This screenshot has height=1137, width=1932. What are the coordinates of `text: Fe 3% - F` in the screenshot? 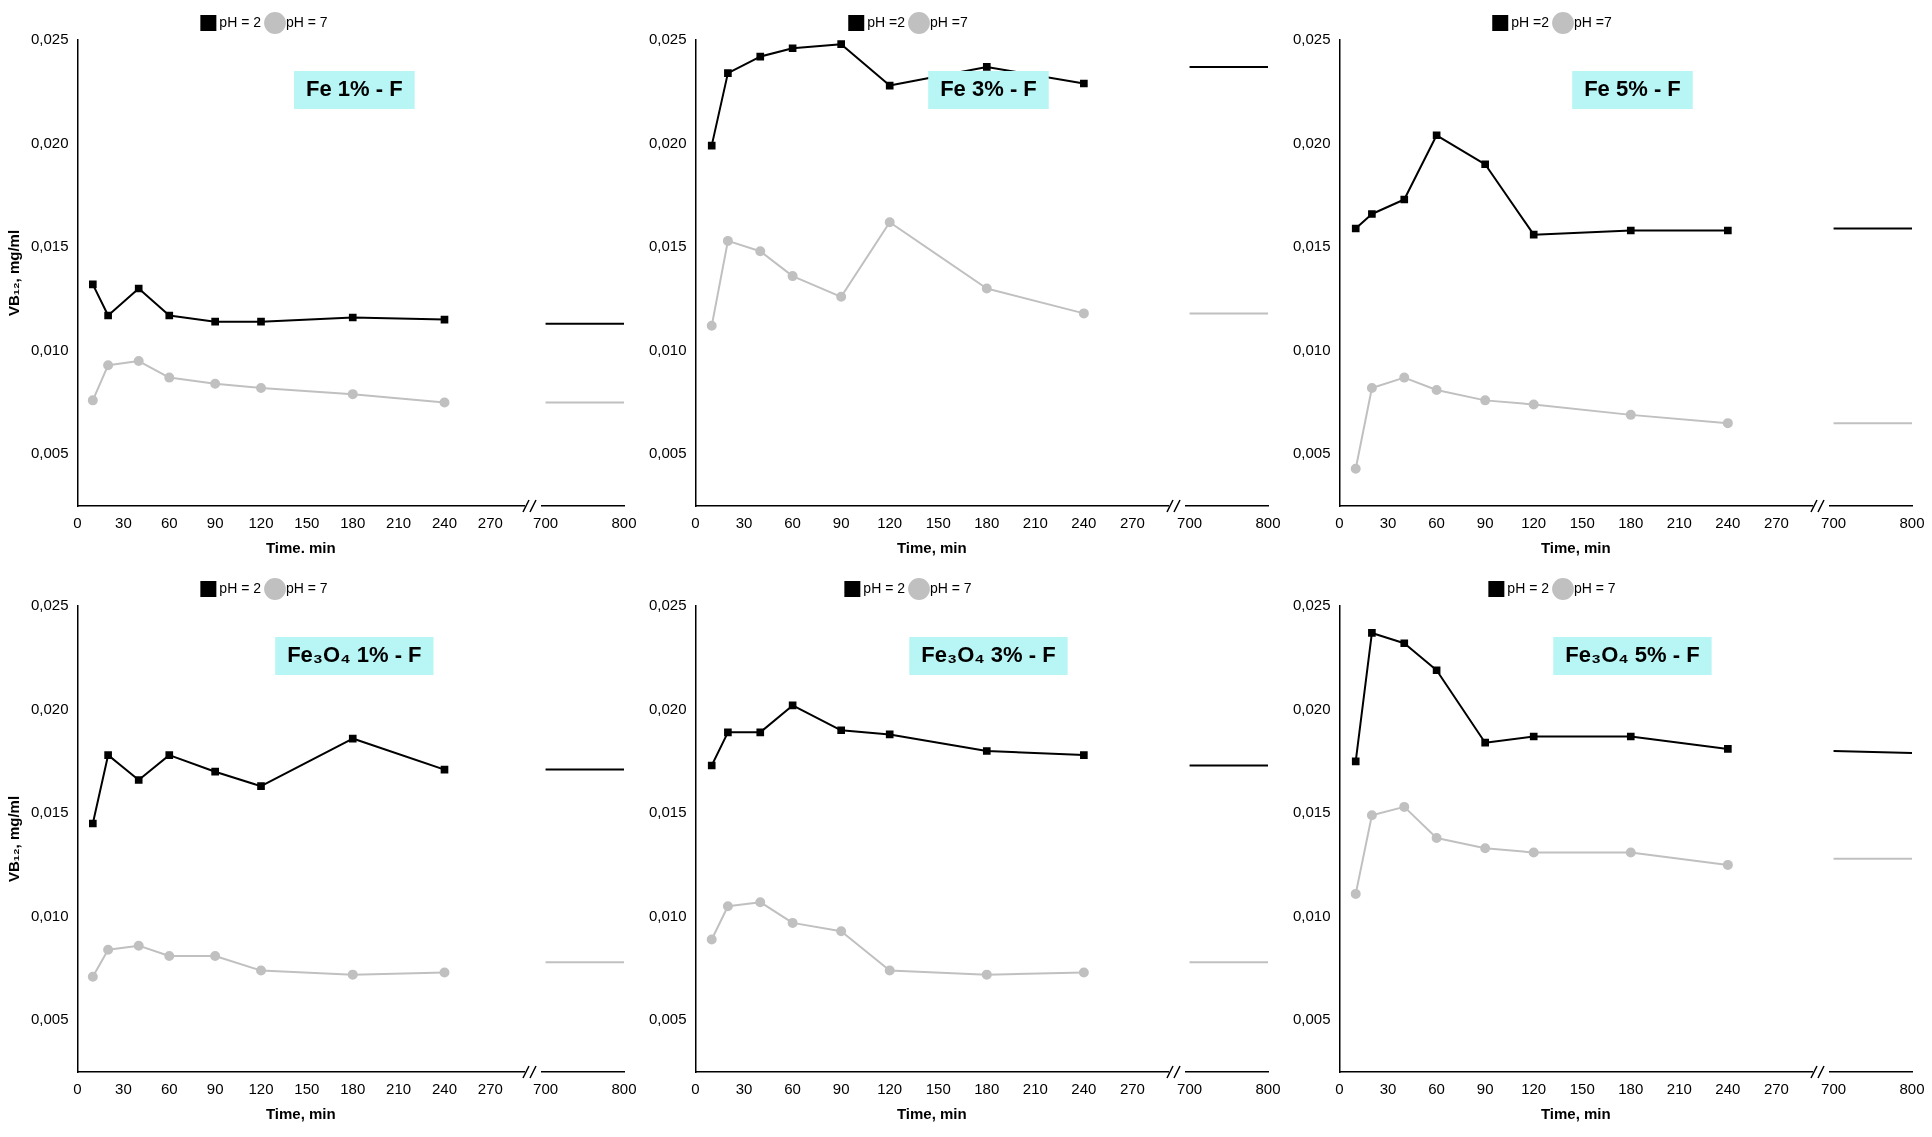 It's located at (988, 89).